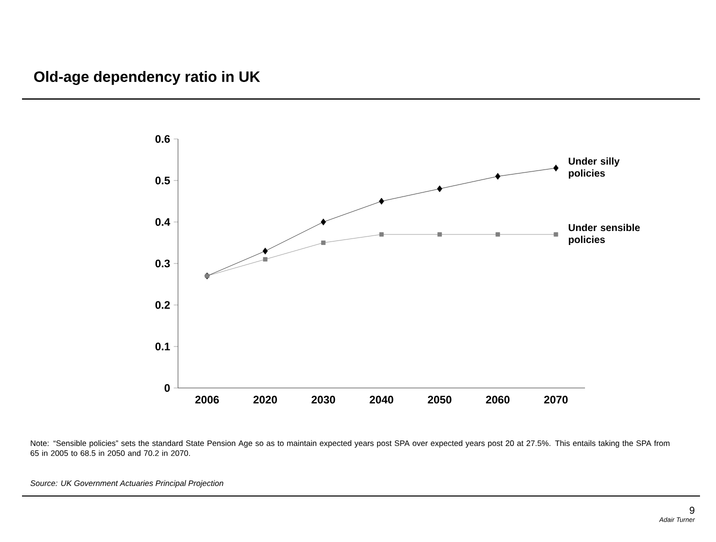 The height and width of the screenshot is (542, 716). What do you see at coordinates (167, 388) in the screenshot?
I see `y-tick-label: 0` at bounding box center [167, 388].